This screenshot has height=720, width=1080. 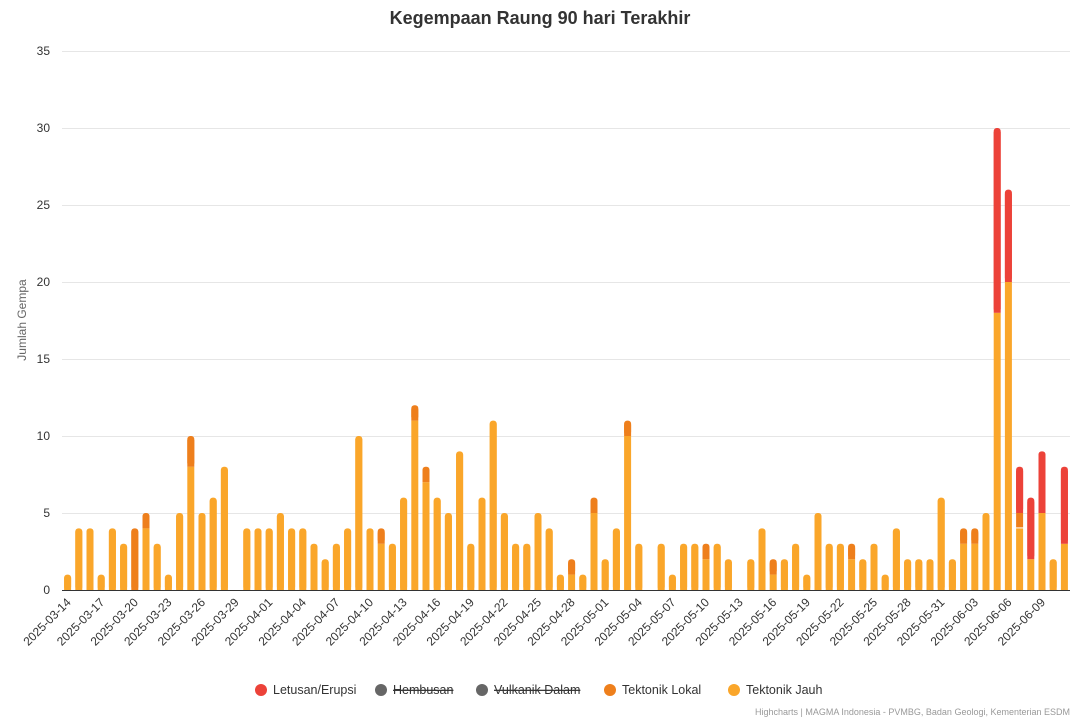 I want to click on legend-label: Tektonik Lokal, so click(x=661, y=690).